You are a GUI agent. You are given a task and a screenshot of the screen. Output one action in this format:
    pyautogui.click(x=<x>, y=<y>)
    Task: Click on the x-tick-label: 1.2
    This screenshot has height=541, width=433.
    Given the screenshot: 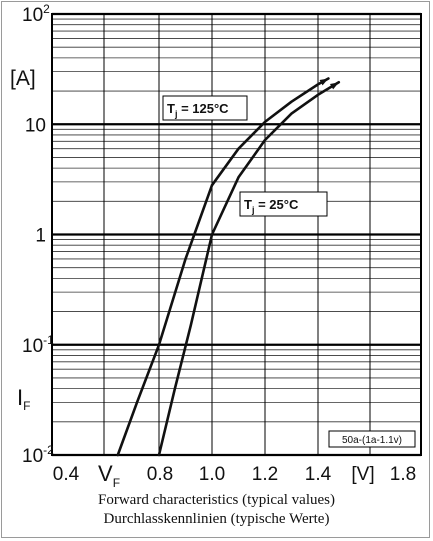 What is the action you would take?
    pyautogui.click(x=265, y=474)
    